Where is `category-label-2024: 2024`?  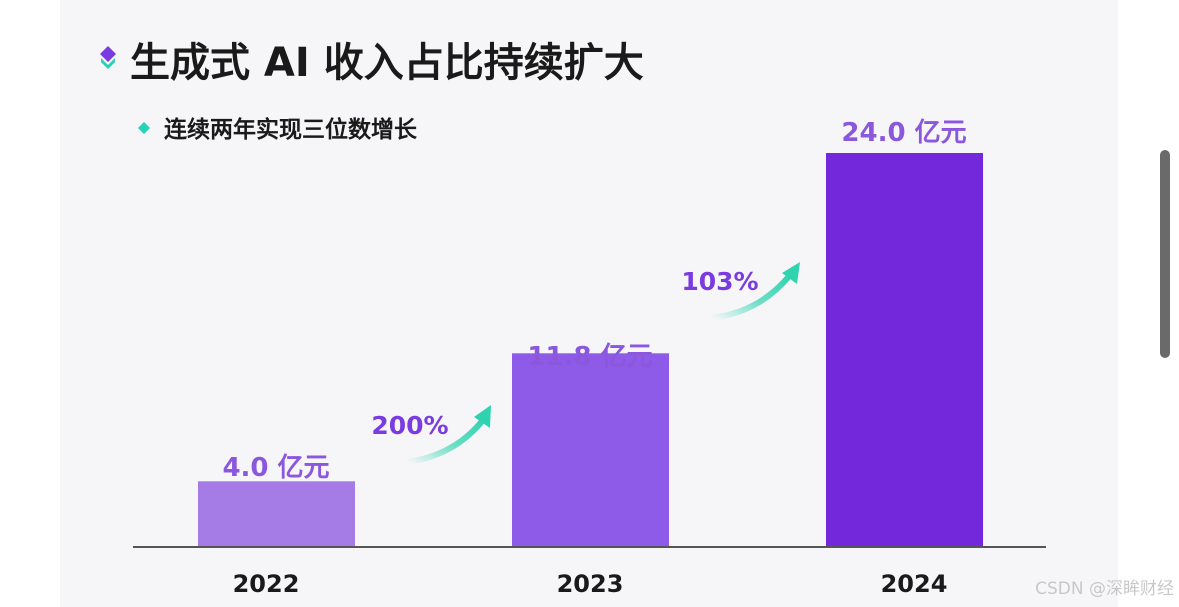
category-label-2024: 2024 is located at coordinates (914, 584).